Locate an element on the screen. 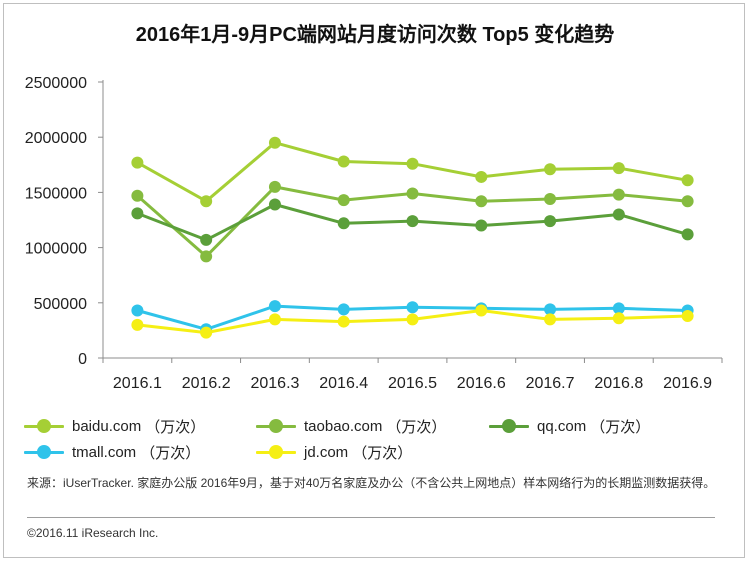 This screenshot has width=750, height=563. legend-item: baidu.com （万次） is located at coordinates (114, 426).